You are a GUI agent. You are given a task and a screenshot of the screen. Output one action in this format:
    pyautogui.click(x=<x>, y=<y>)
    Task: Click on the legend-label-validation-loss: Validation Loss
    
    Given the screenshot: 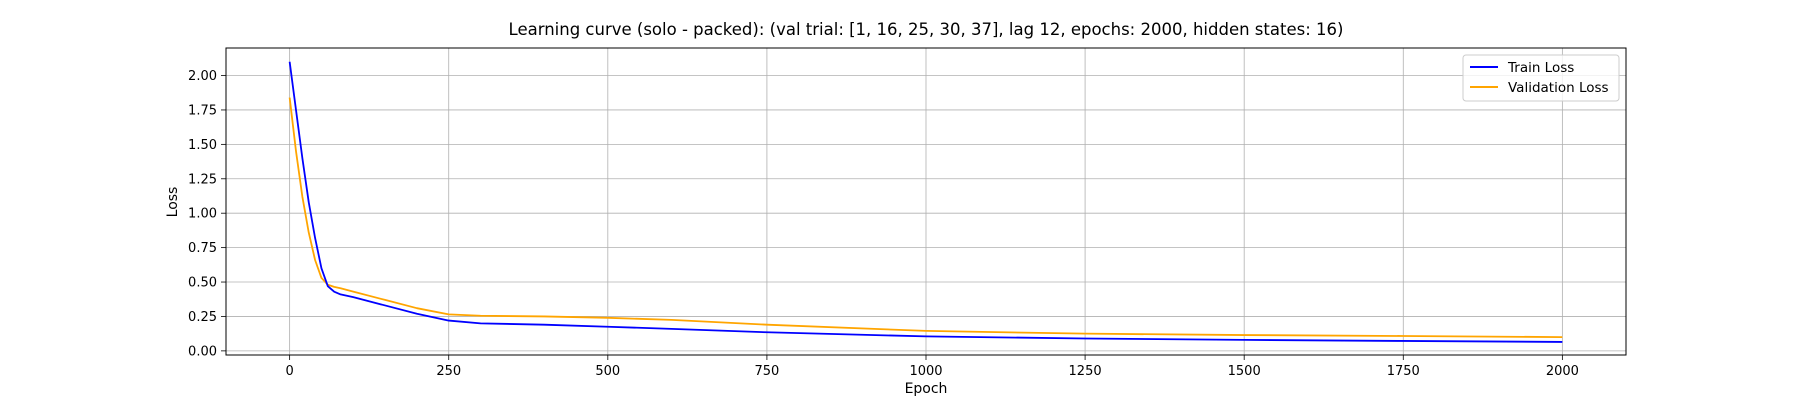 What is the action you would take?
    pyautogui.click(x=1558, y=88)
    